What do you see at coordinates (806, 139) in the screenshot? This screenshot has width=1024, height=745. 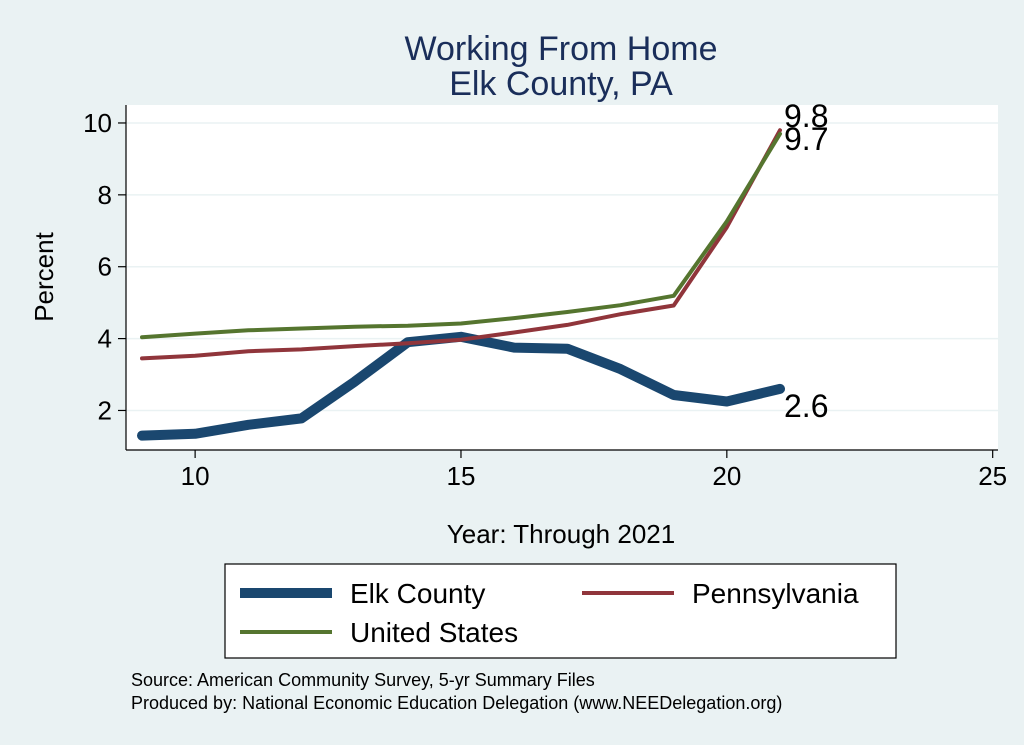 I see `end-label-united-states: 9.7` at bounding box center [806, 139].